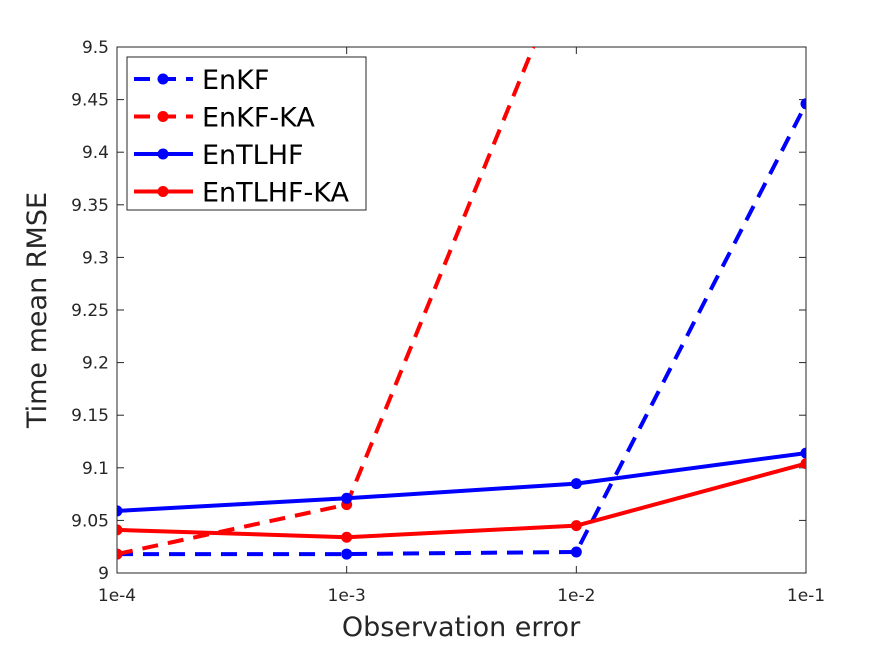 The width and height of the screenshot is (891, 645). Describe the element at coordinates (103, 574) in the screenshot. I see `y-tick-label: 9` at that location.